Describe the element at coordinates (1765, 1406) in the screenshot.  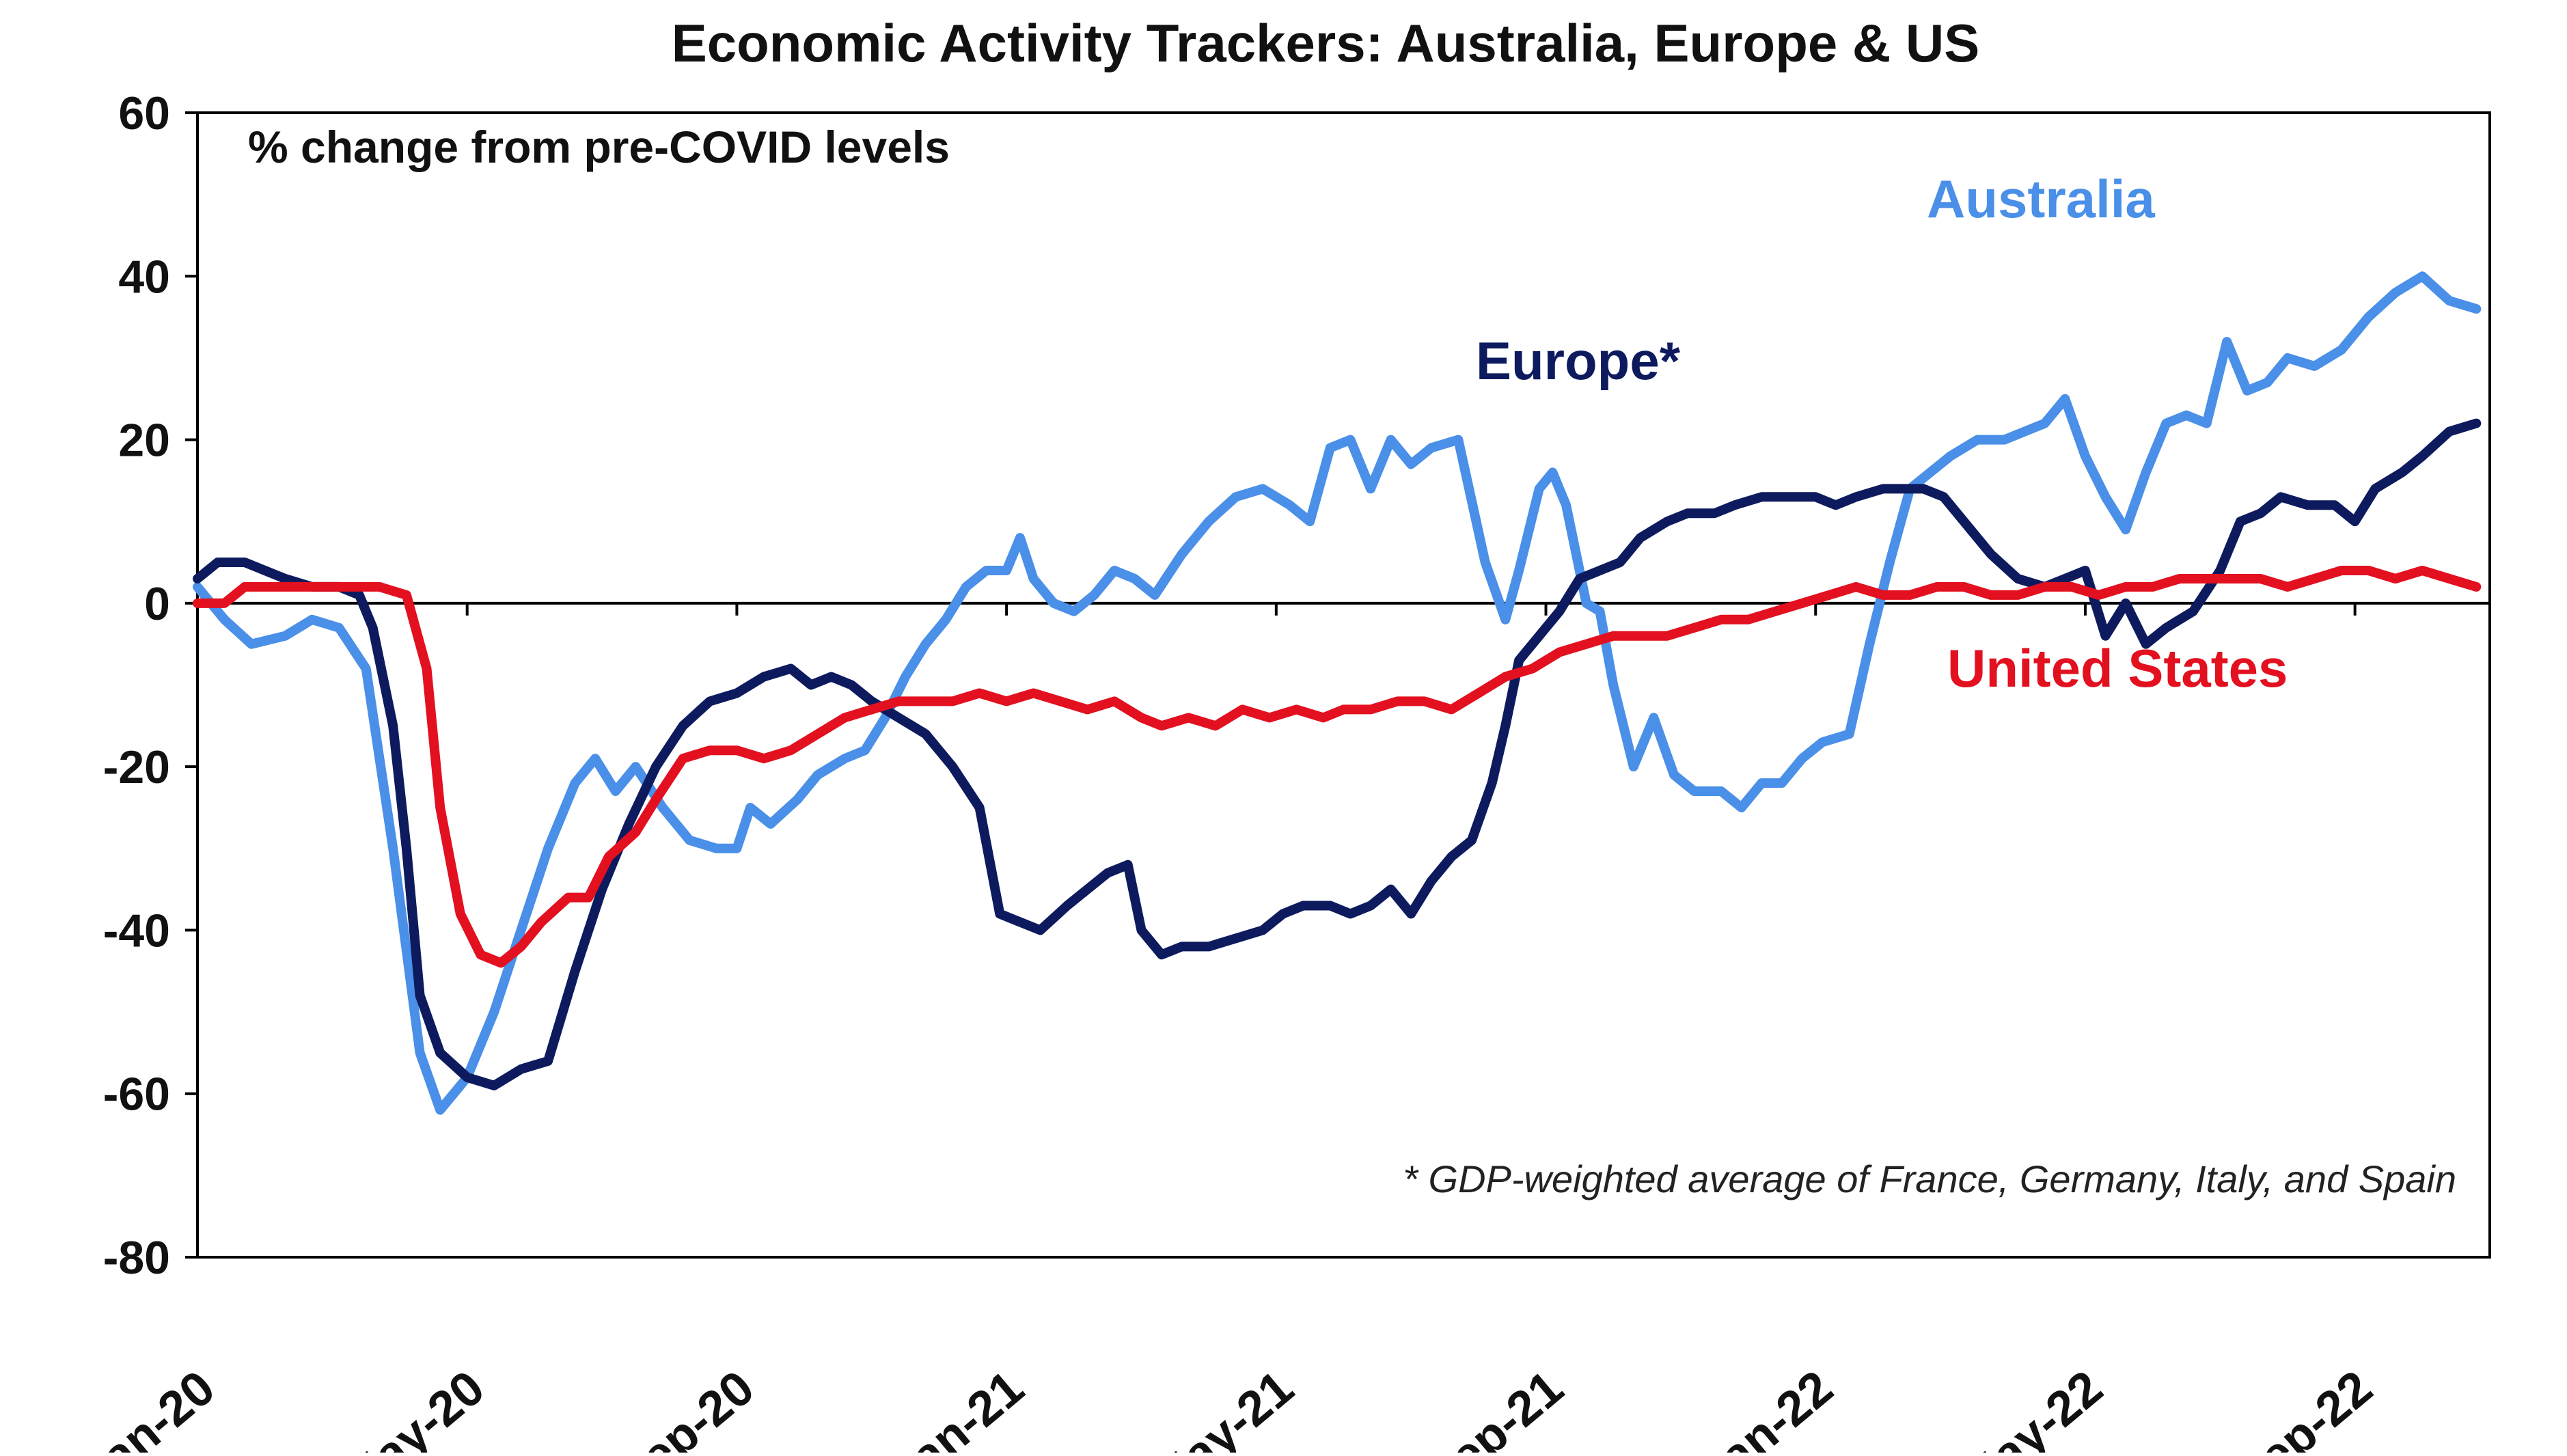
I see `x-tick-label: Jan-22` at that location.